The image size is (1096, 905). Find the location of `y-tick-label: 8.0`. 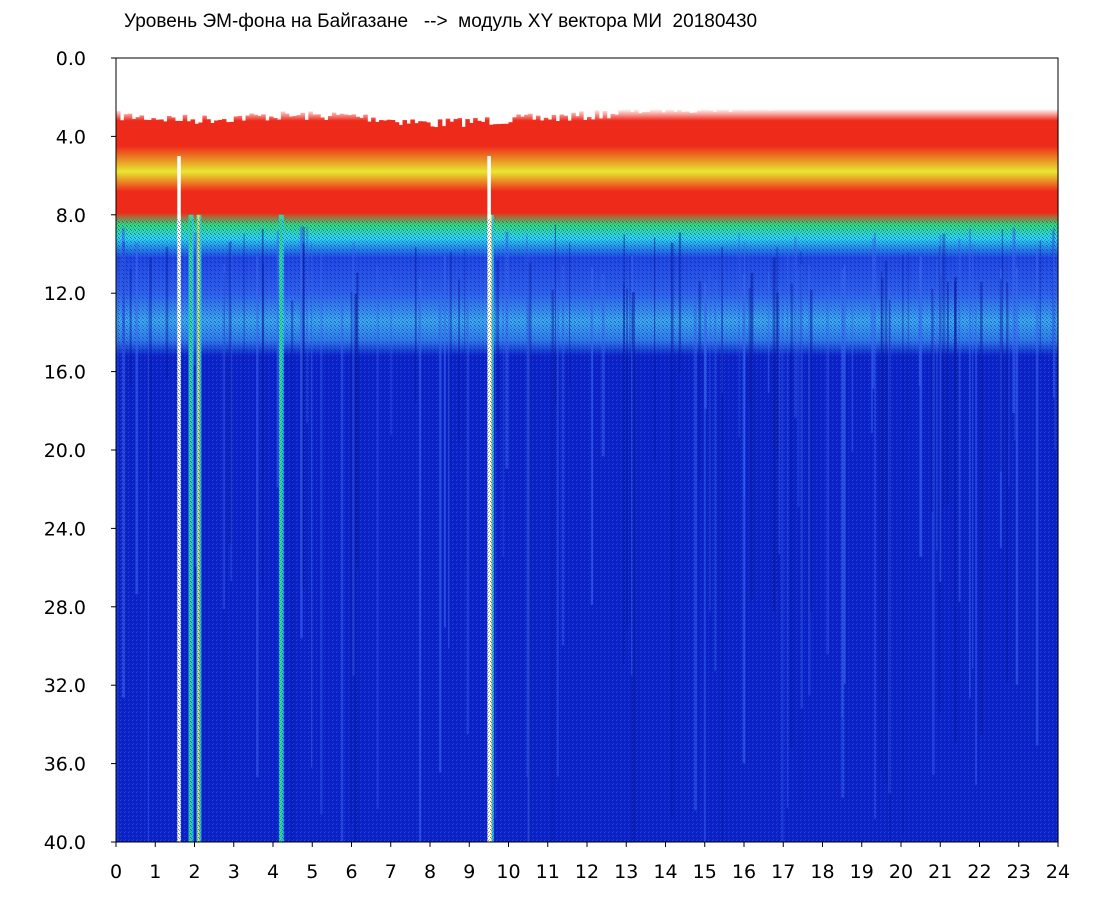

y-tick-label: 8.0 is located at coordinates (71, 216).